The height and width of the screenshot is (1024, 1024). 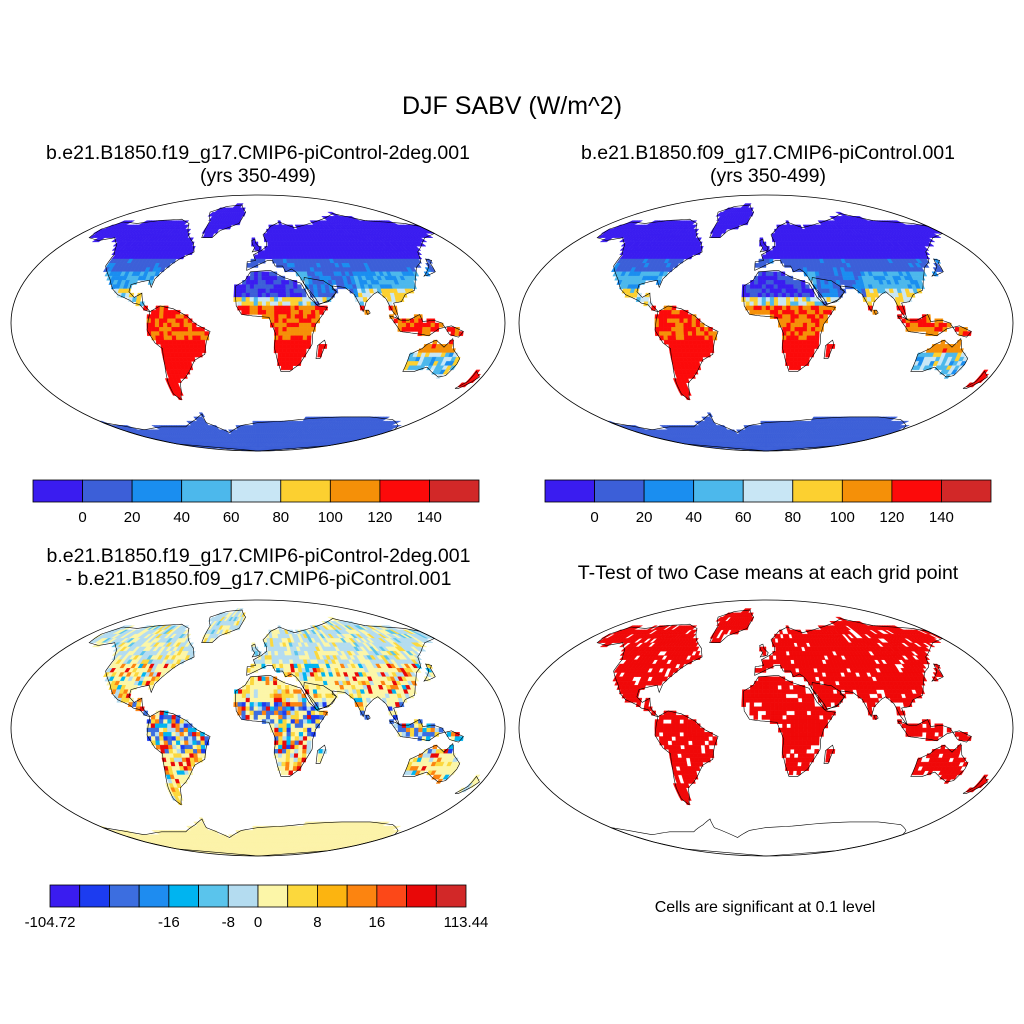 I want to click on coastline-indonesia, so click(x=426, y=326).